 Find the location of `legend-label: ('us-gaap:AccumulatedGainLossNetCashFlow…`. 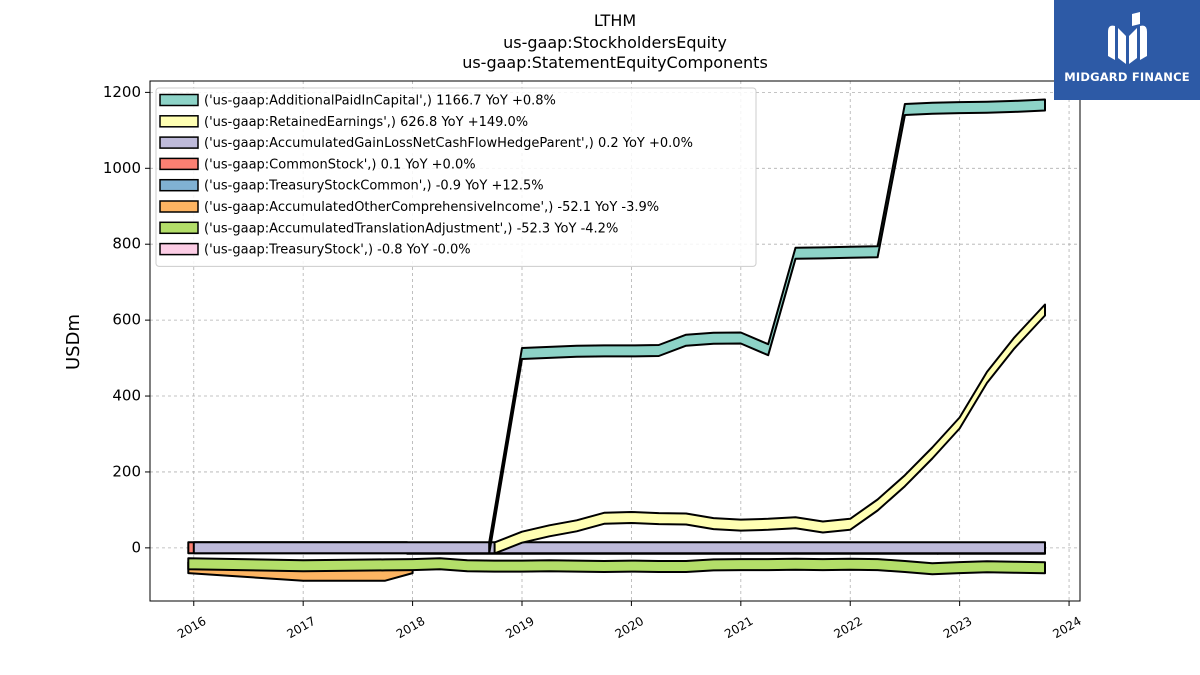

legend-label: ('us-gaap:AccumulatedGainLossNetCashFlow… is located at coordinates (448, 143).